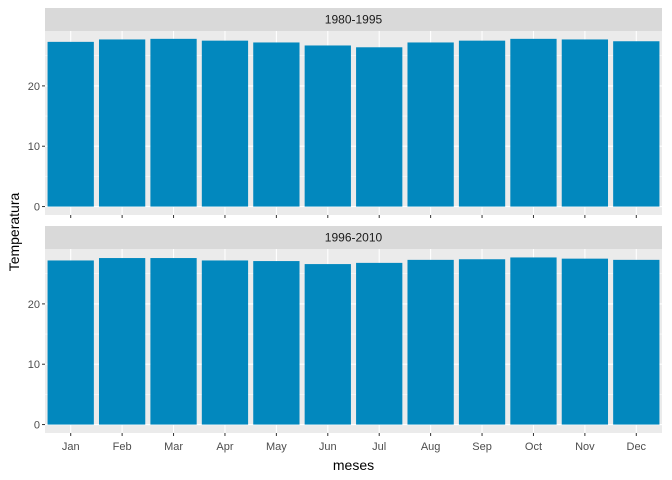 The image size is (672, 480). Describe the element at coordinates (431, 447) in the screenshot. I see `x-tick-label: Aug` at that location.